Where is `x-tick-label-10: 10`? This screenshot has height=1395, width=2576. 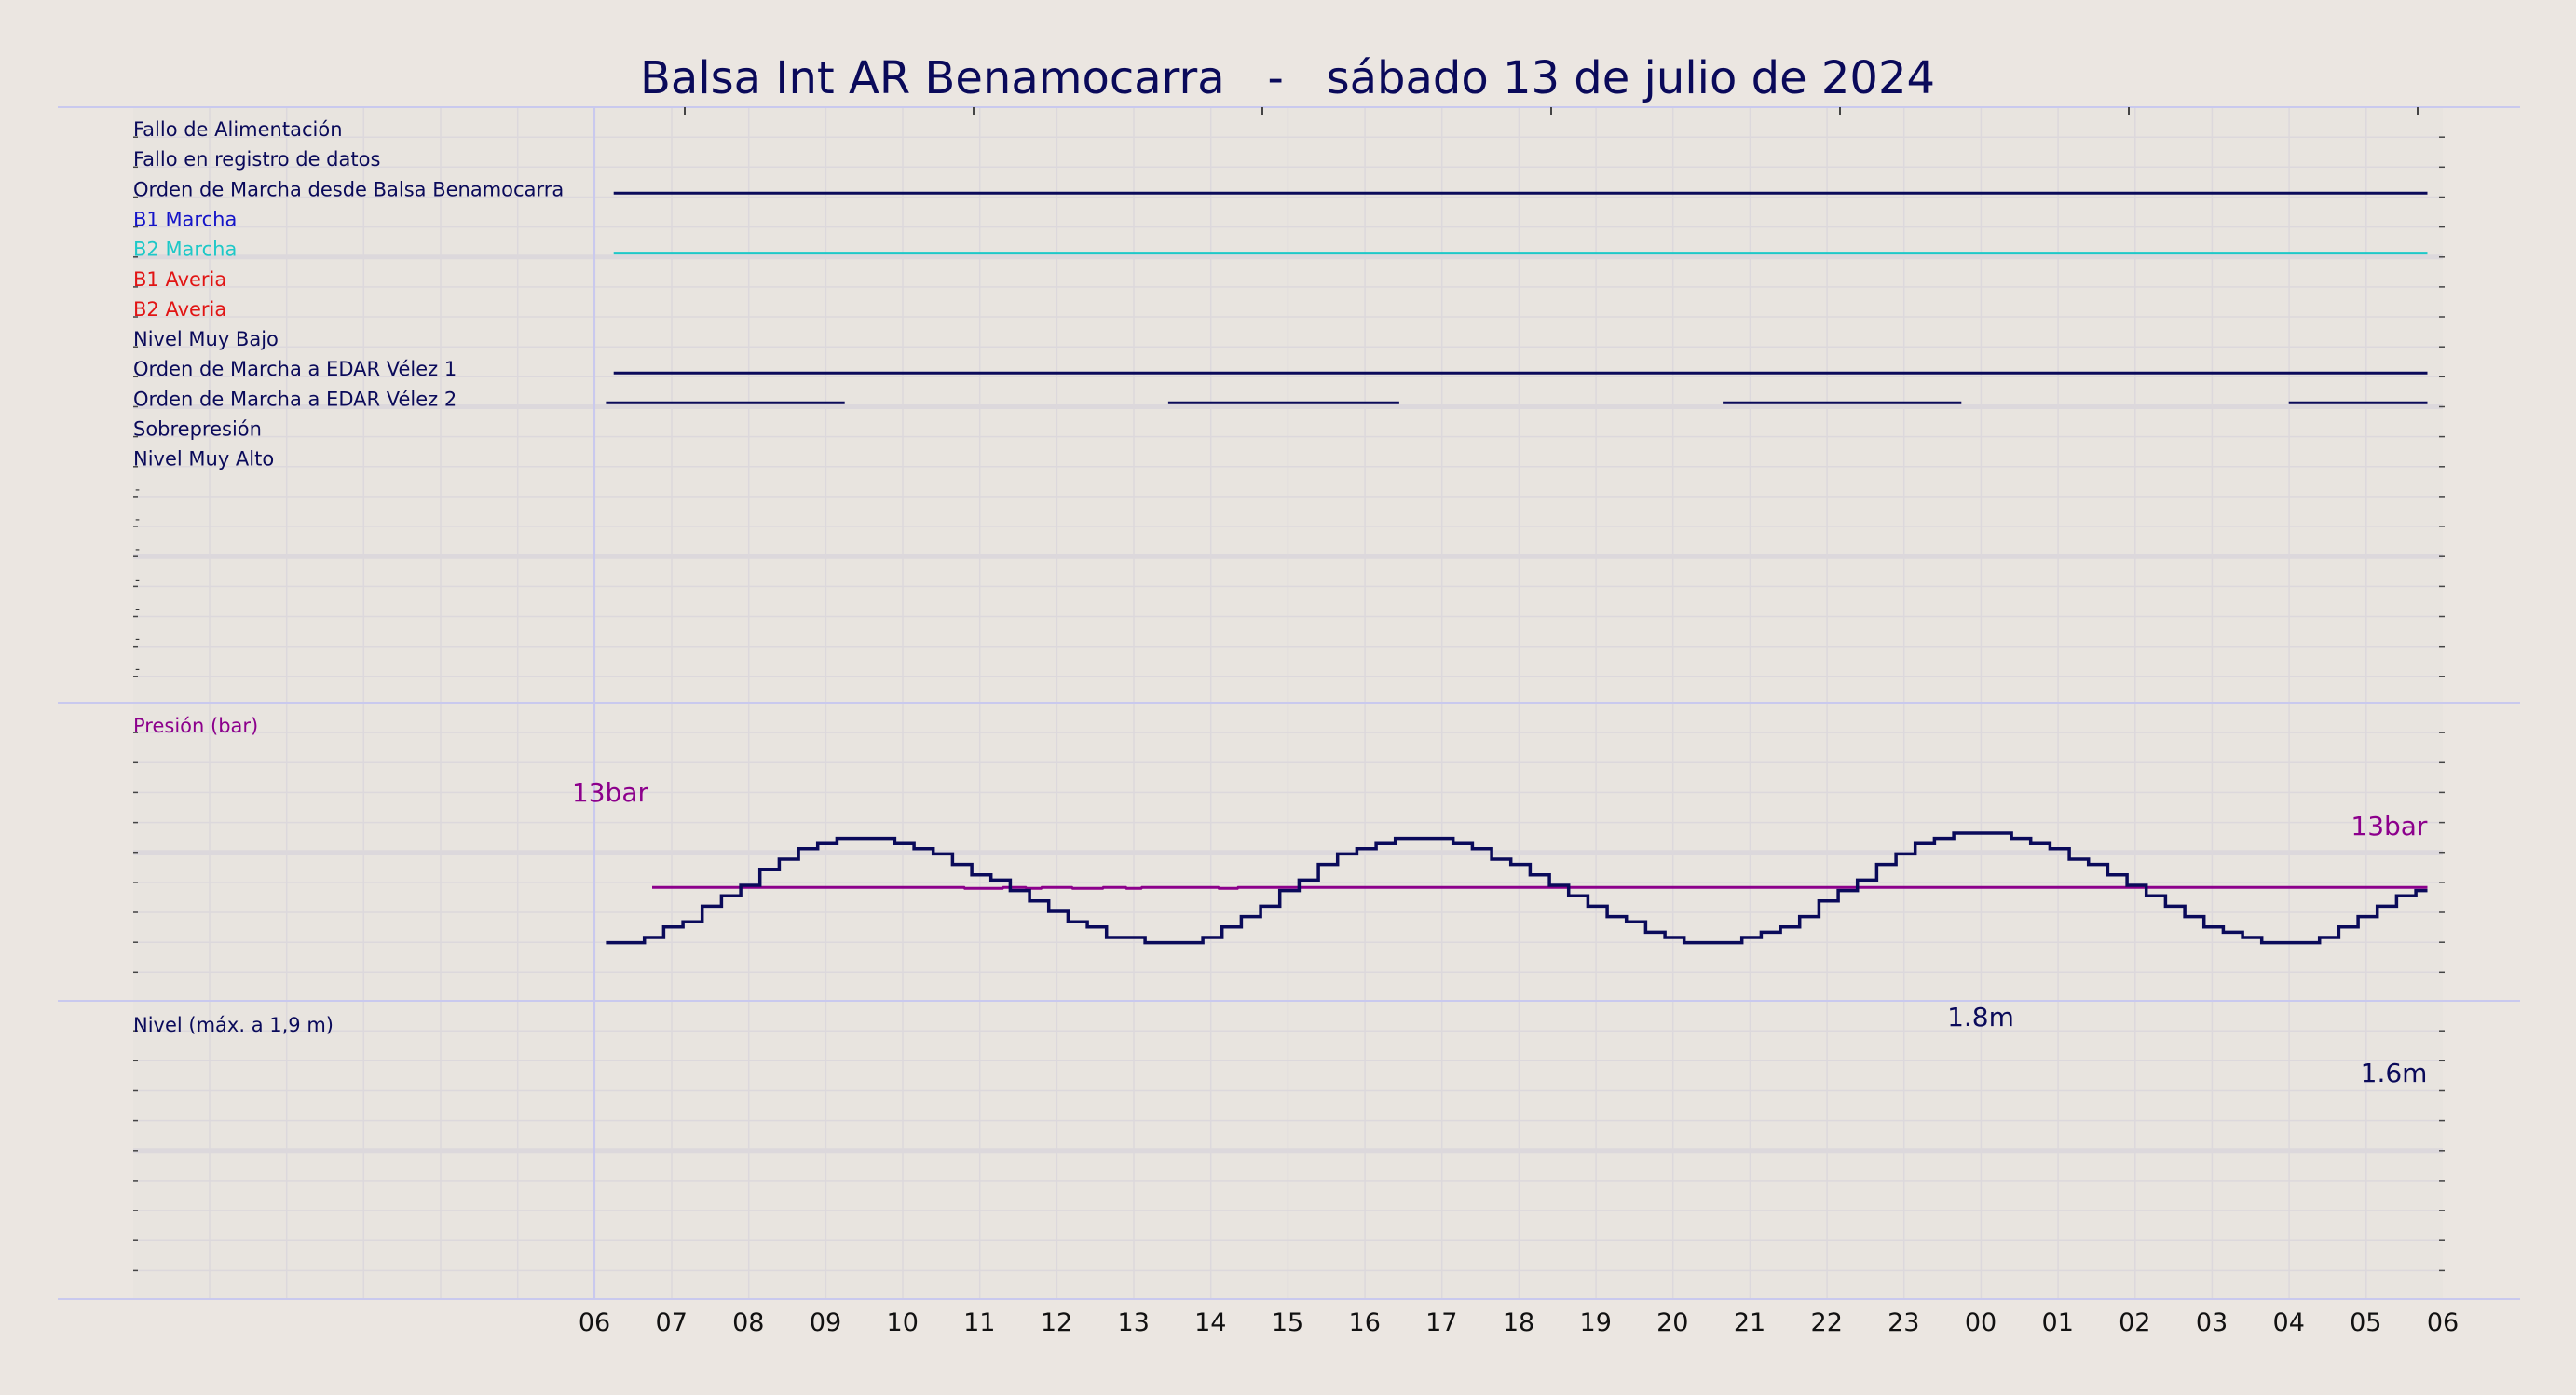 x-tick-label-10: 10 is located at coordinates (903, 1322).